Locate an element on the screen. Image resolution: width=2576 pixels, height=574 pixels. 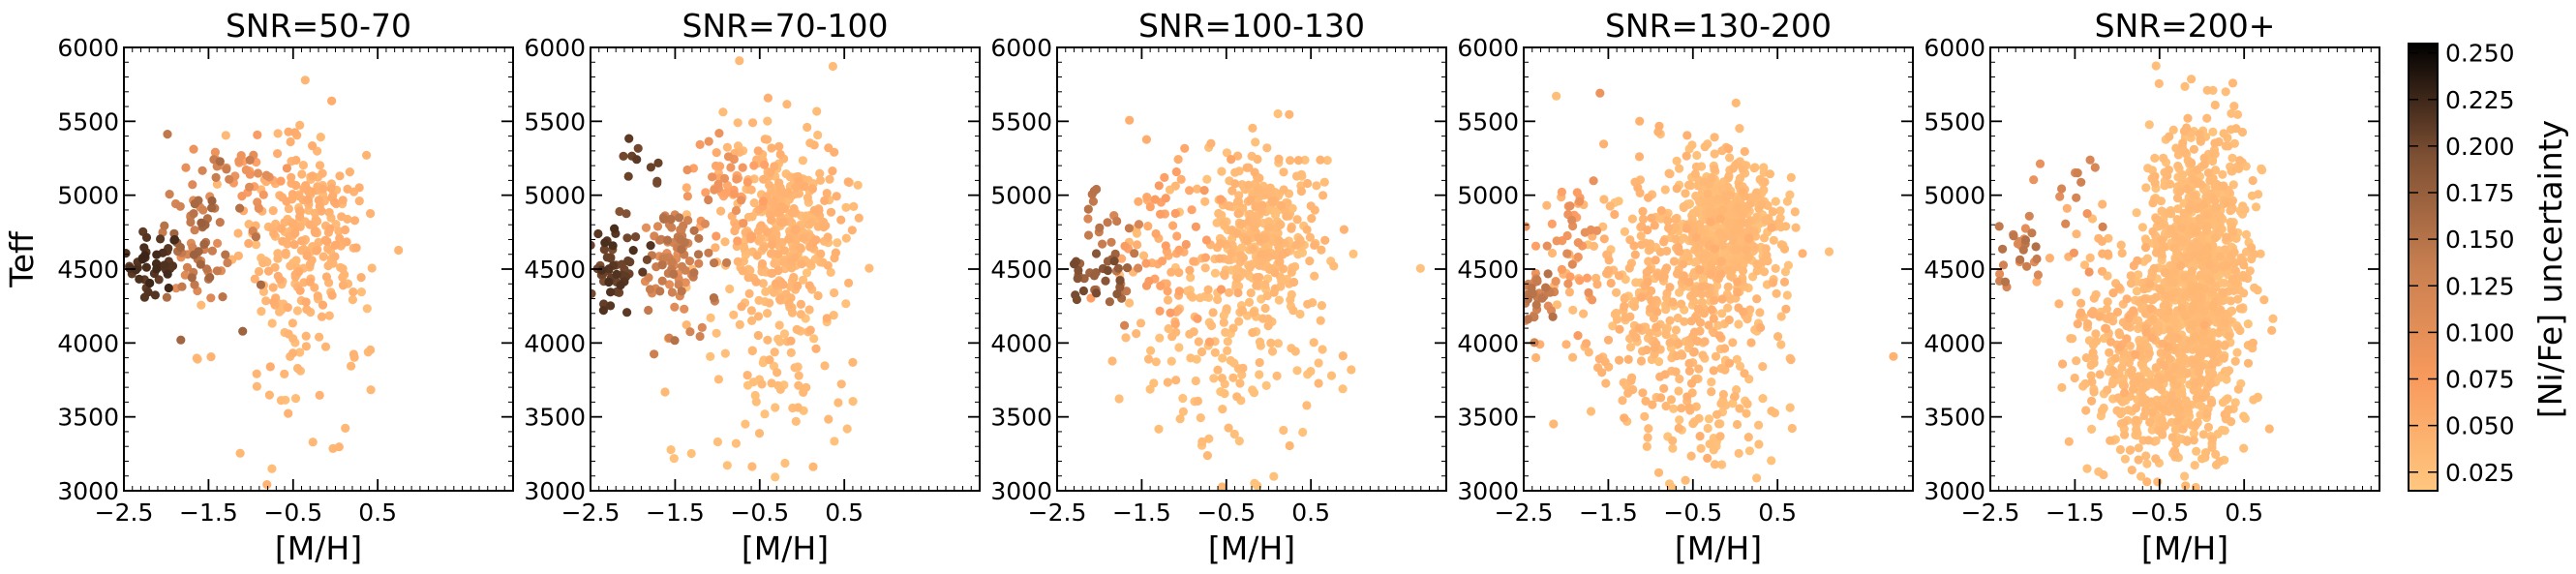
y-tick-label: 3000 is located at coordinates (1954, 491).